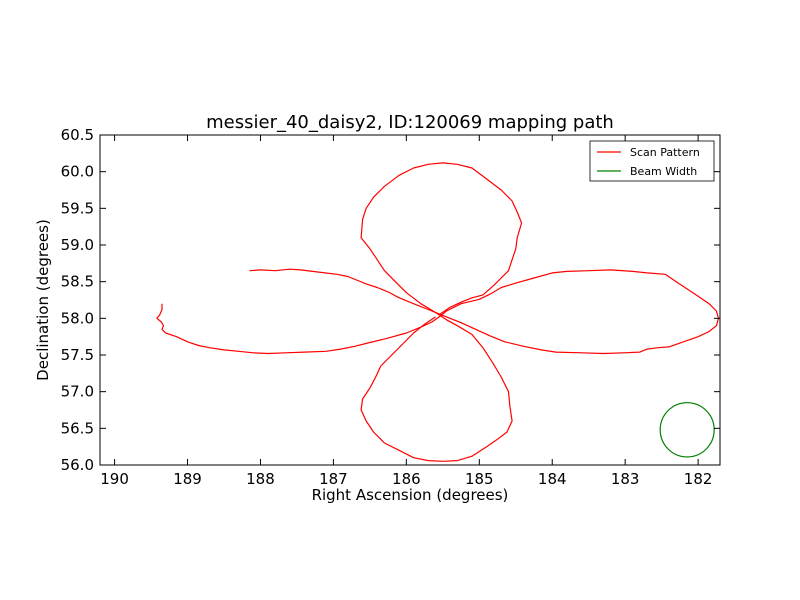 The width and height of the screenshot is (800, 600). What do you see at coordinates (77, 465) in the screenshot?
I see `y-tick-label: 56.0` at bounding box center [77, 465].